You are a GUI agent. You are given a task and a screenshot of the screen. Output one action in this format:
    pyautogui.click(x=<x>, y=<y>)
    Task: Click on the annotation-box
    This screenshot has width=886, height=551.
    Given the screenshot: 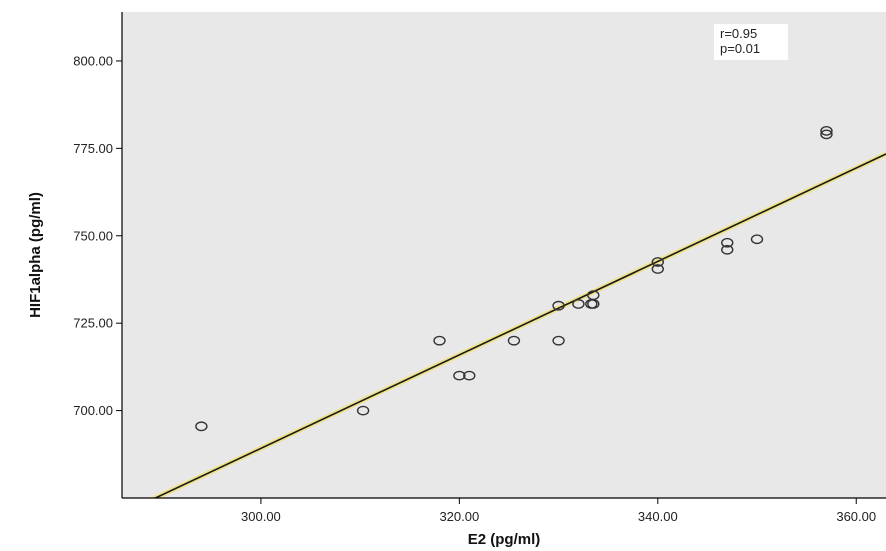 What is the action you would take?
    pyautogui.click(x=751, y=42)
    